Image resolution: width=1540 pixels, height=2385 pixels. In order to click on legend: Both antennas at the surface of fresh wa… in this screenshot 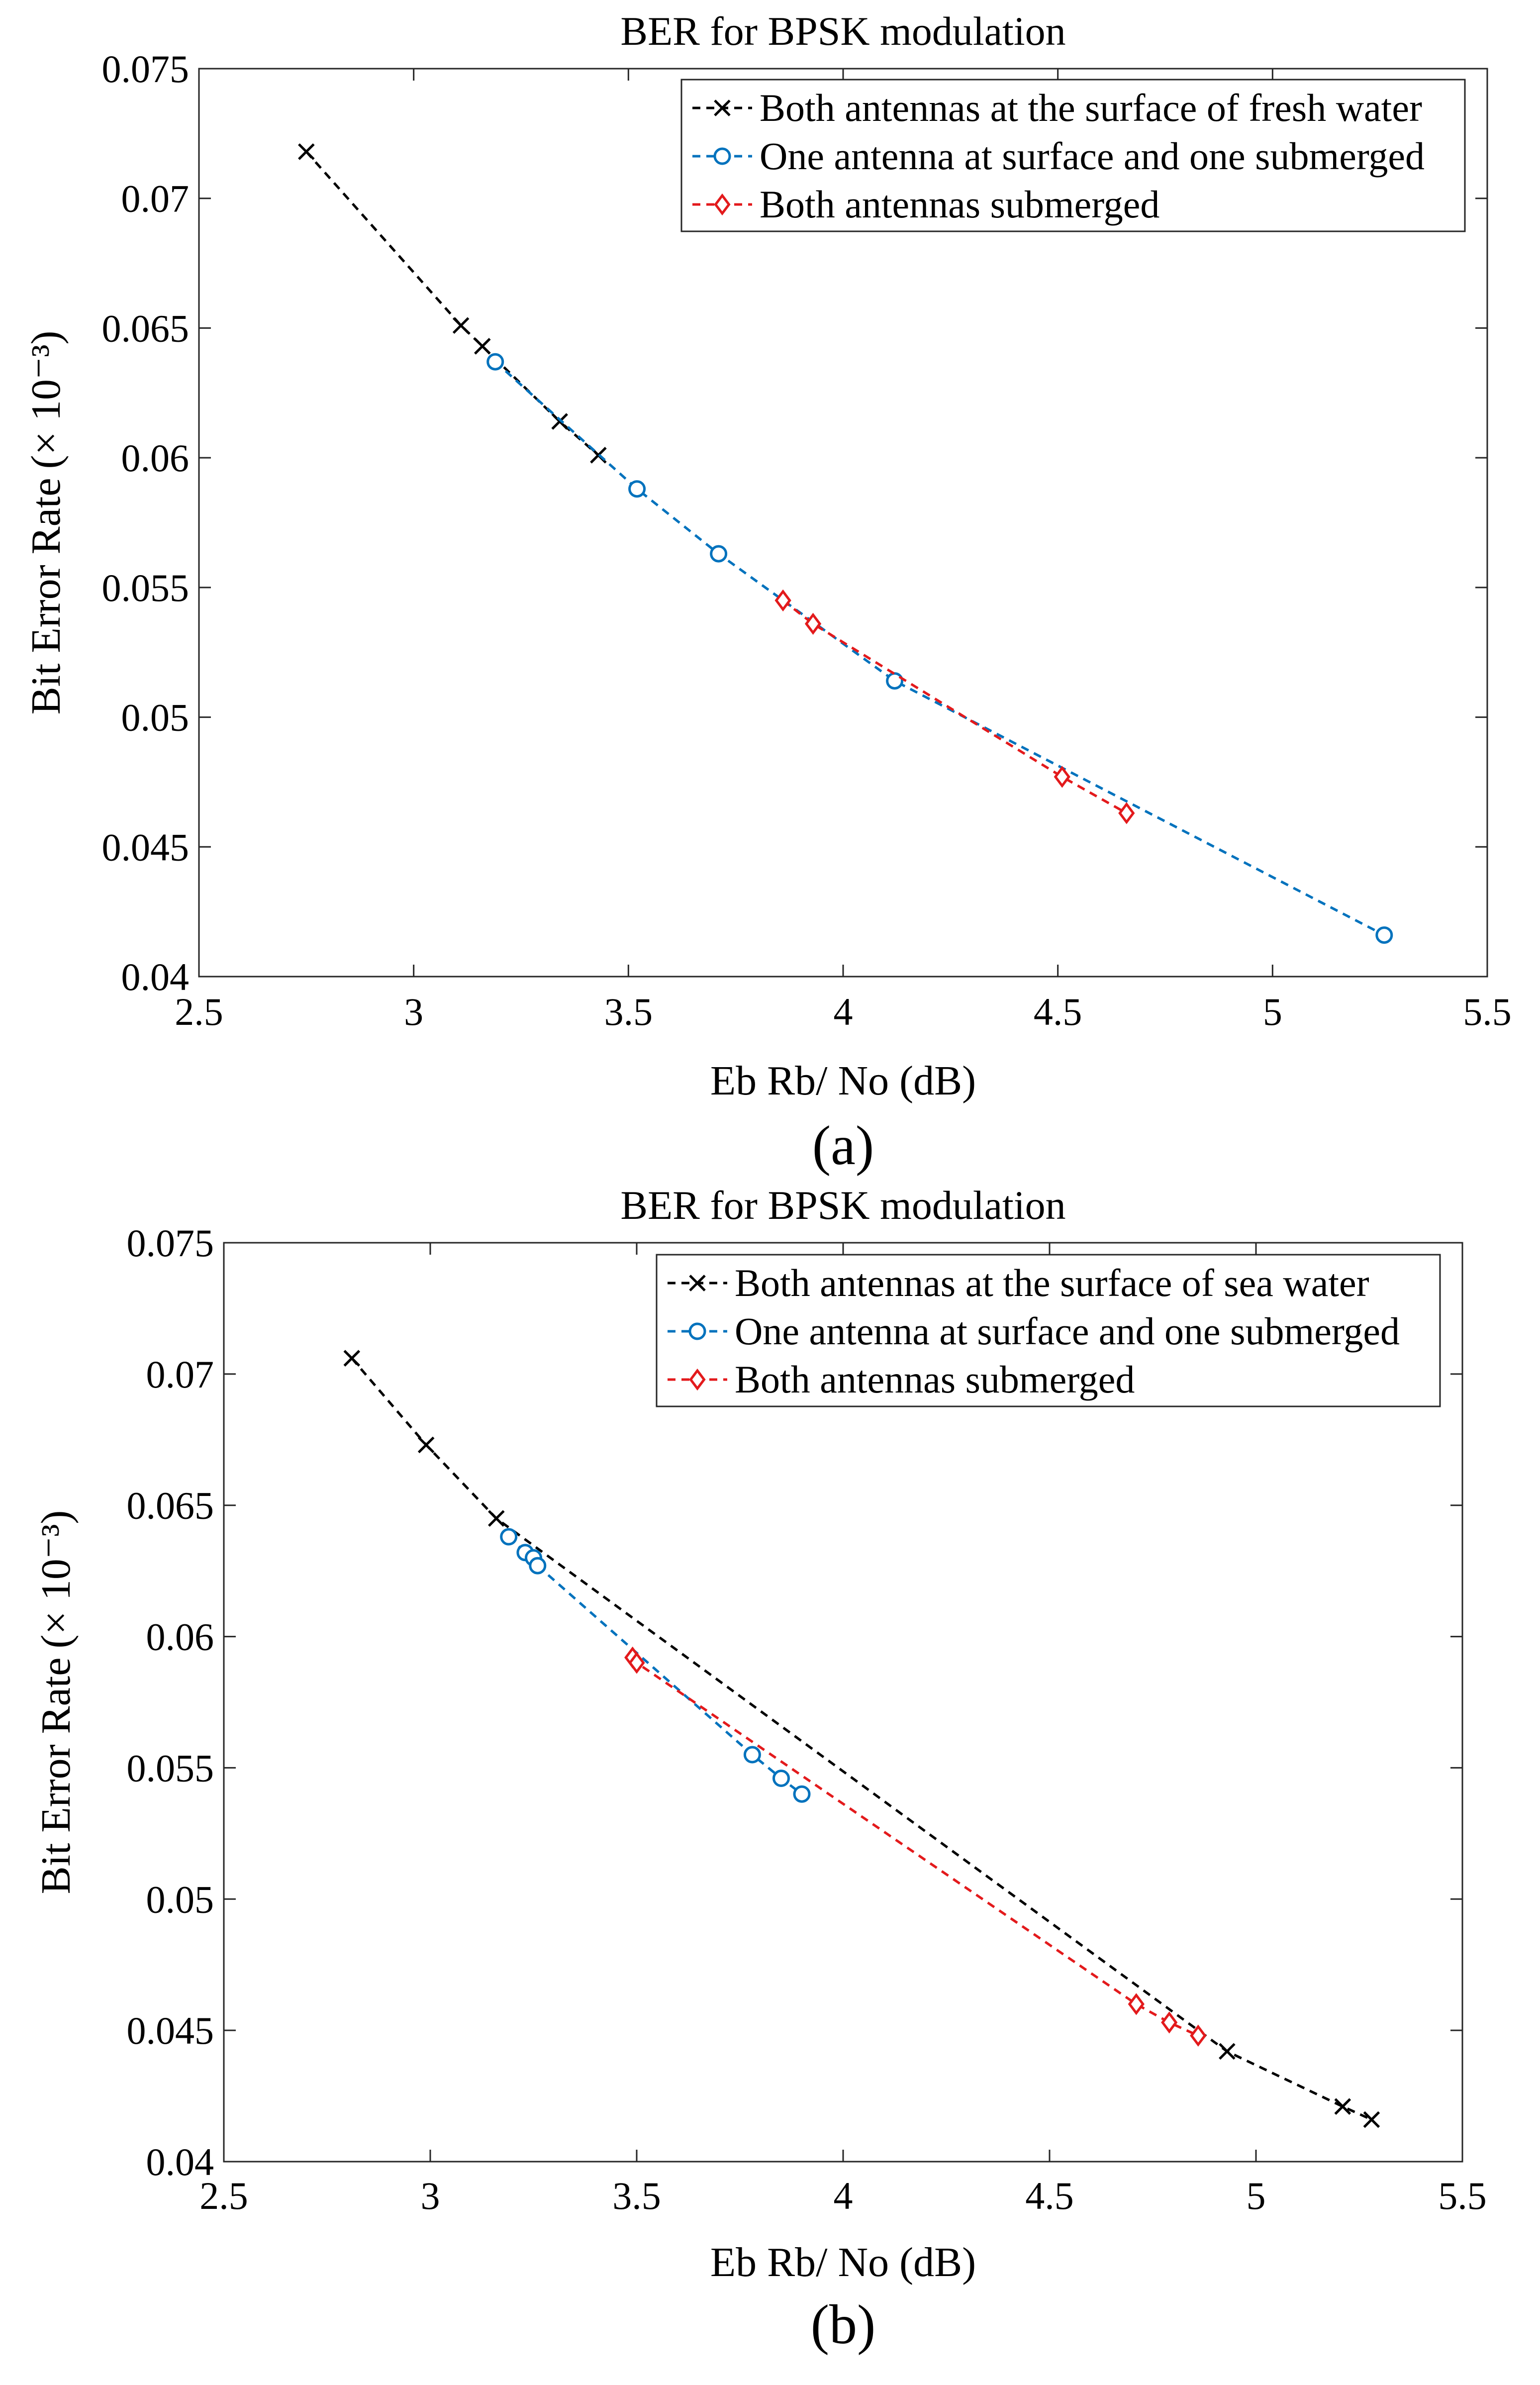, I will do `click(1073, 155)`.